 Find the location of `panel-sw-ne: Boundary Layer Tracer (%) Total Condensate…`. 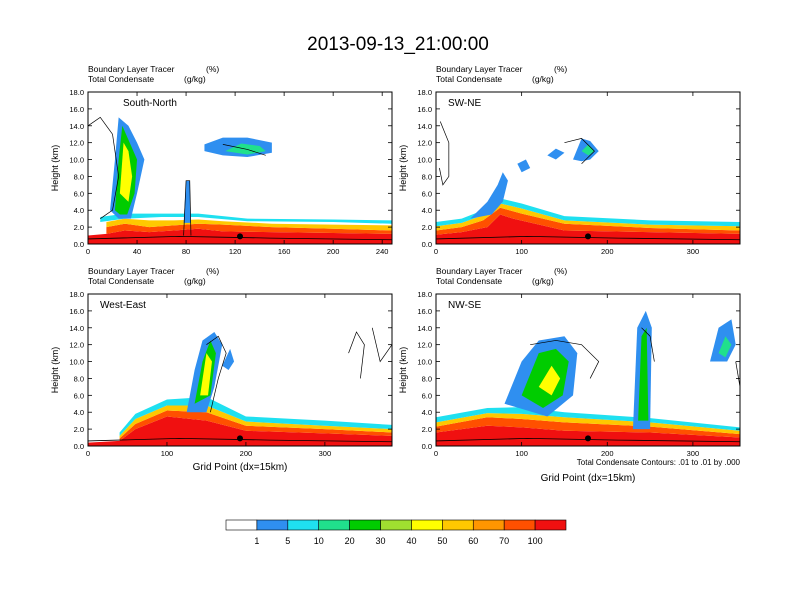

panel-sw-ne: Boundary Layer Tracer (%) Total Condensate… is located at coordinates (569, 160).